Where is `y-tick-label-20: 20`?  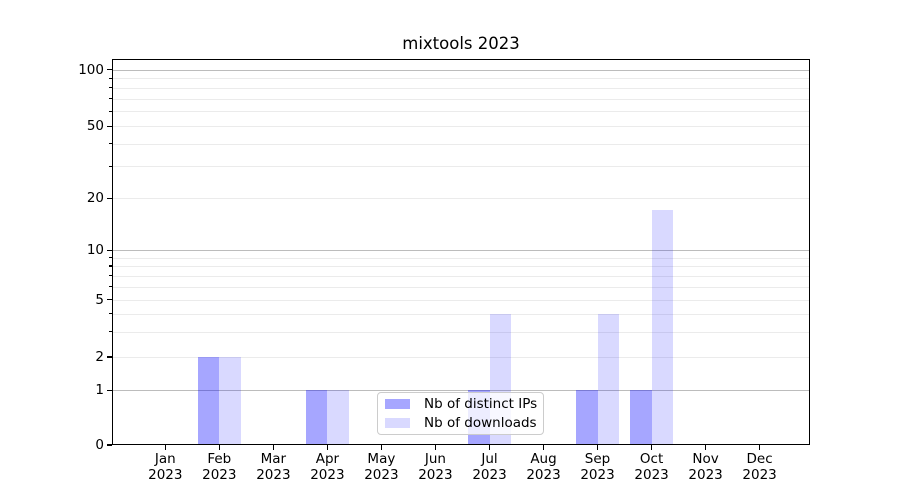 y-tick-label-20: 20 is located at coordinates (95, 198).